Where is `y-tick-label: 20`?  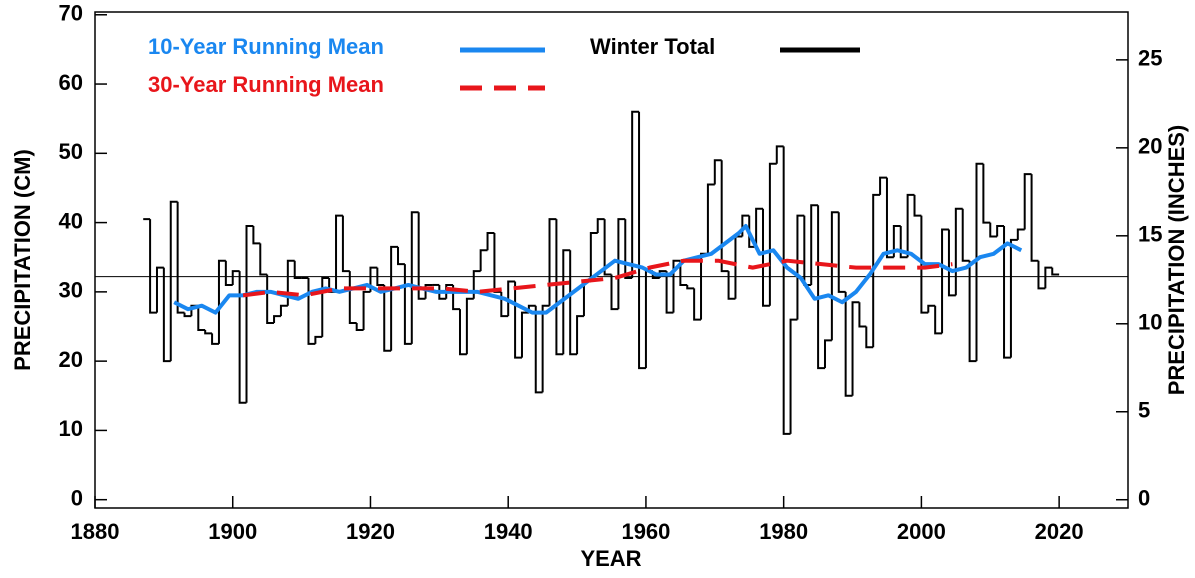
y-tick-label: 20 is located at coordinates (71, 359).